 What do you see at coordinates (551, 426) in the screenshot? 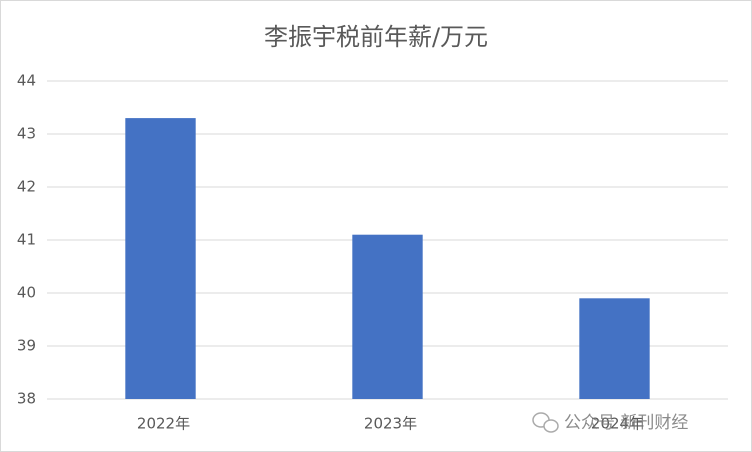
I see `icon-bubble` at bounding box center [551, 426].